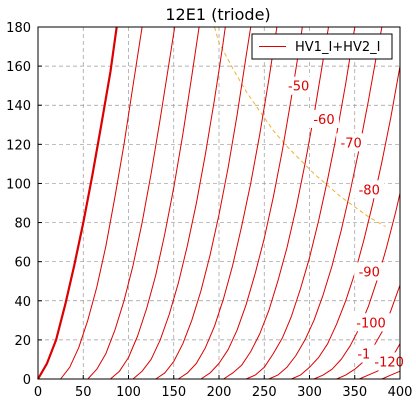 The width and height of the screenshot is (416, 405). I want to click on curve-label: -90, so click(369, 272).